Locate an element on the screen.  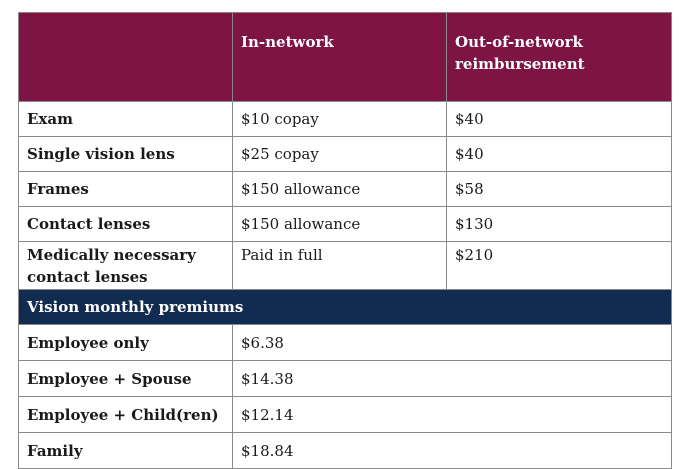
table-row: Employee + Child(ren) $12.14 is located at coordinates (345, 414).